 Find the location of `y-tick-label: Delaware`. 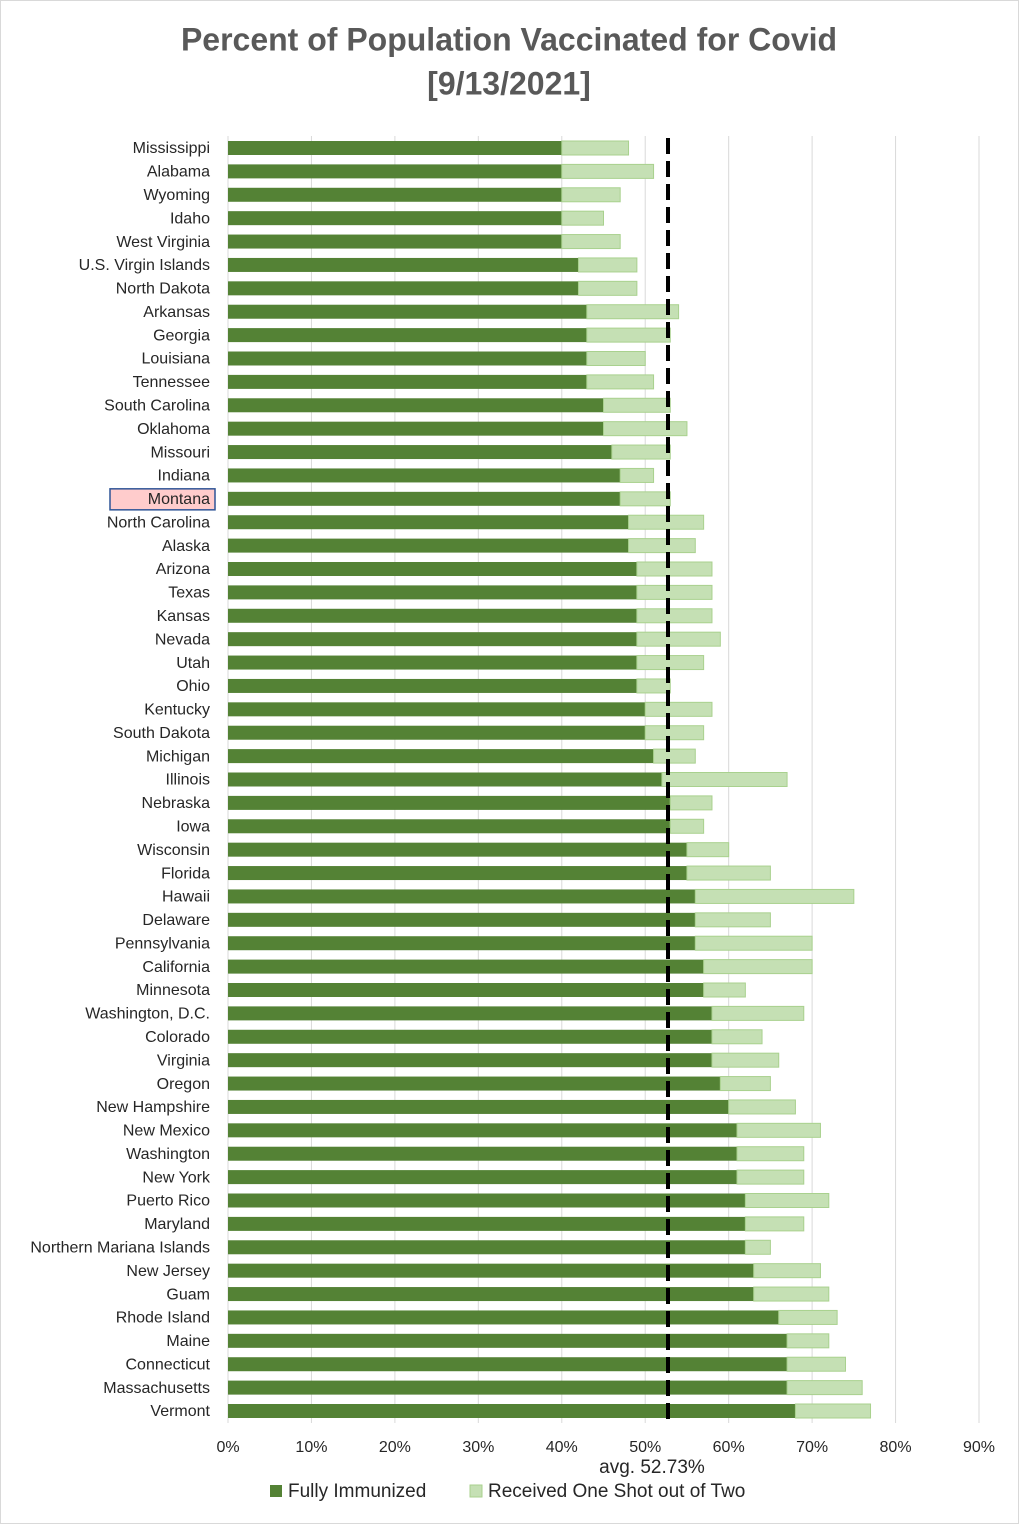

y-tick-label: Delaware is located at coordinates (176, 920).